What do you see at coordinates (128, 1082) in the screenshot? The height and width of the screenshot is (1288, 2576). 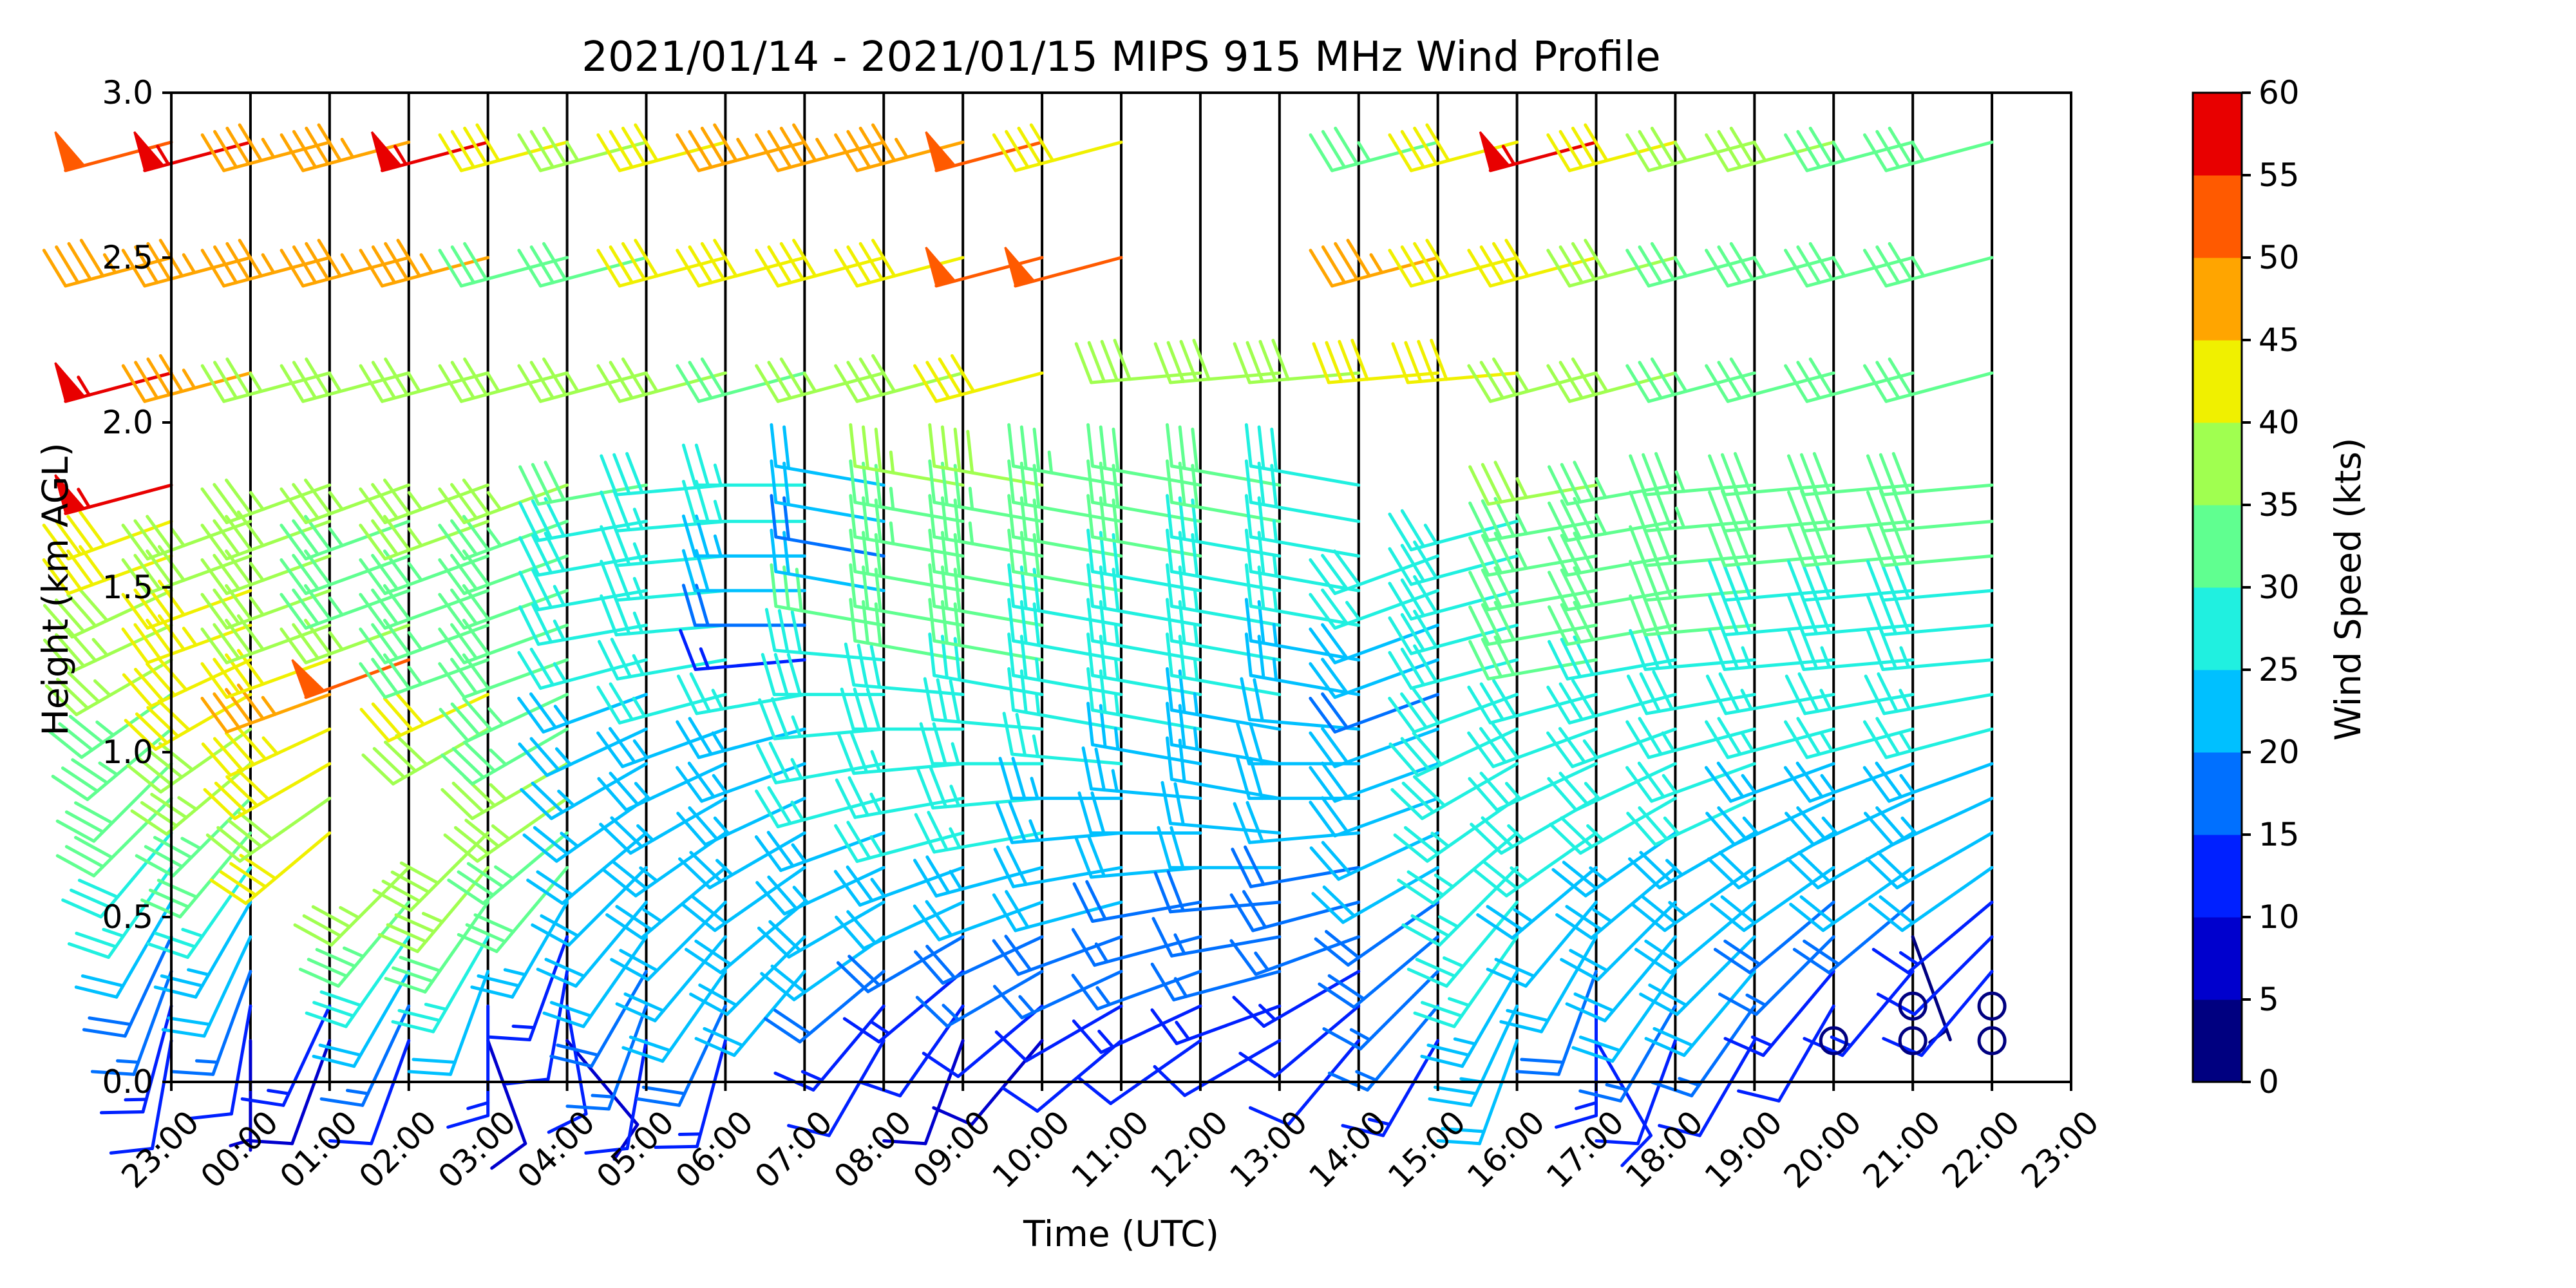 I see `y-tick-label: 0.0` at bounding box center [128, 1082].